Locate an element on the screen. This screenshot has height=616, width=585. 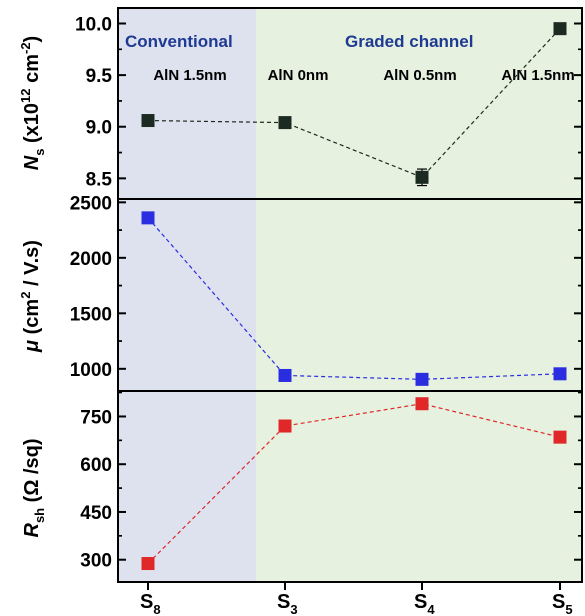
y-tick-label-middle-2: 2000 is located at coordinates (91, 259).